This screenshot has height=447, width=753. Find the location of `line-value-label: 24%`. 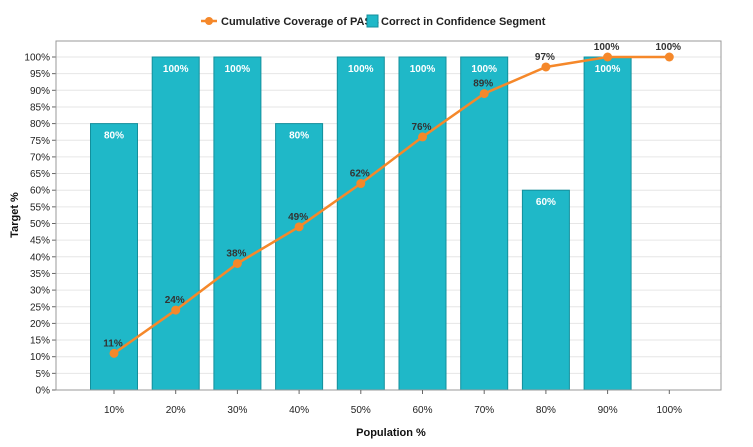

line-value-label: 24% is located at coordinates (175, 300).